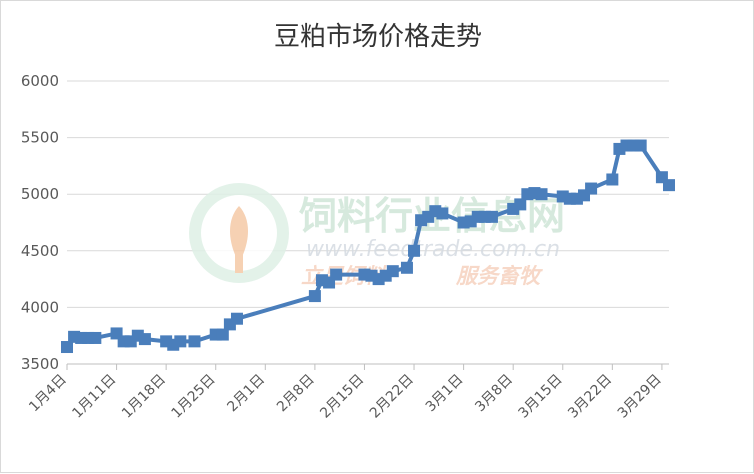  Describe the element at coordinates (40, 307) in the screenshot. I see `y-tick-label: 4000` at that location.